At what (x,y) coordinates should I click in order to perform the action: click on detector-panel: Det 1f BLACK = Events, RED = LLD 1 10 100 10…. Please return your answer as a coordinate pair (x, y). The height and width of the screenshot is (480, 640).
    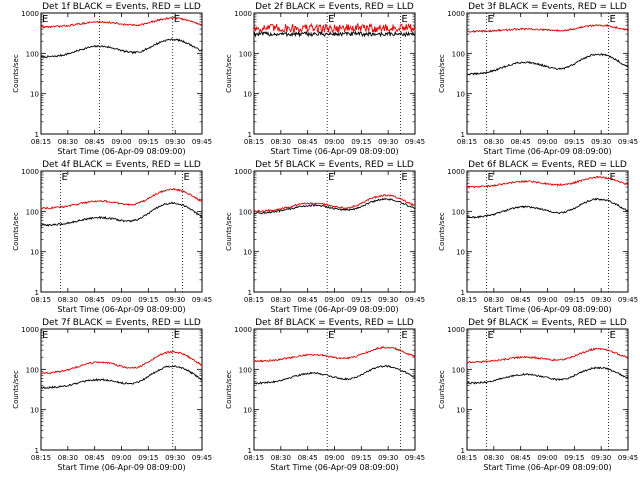
    Looking at the image, I should click on (112, 79).